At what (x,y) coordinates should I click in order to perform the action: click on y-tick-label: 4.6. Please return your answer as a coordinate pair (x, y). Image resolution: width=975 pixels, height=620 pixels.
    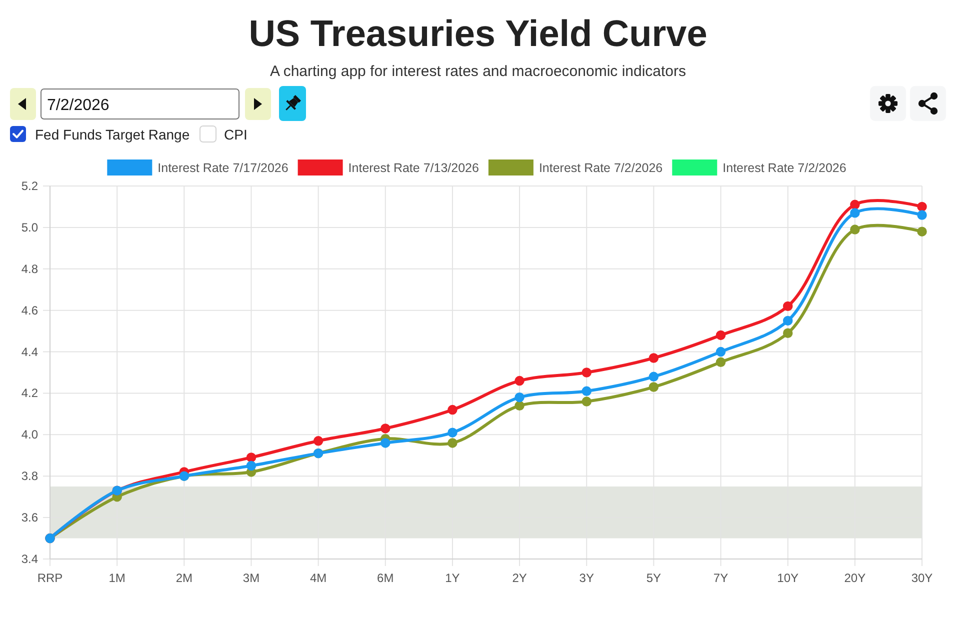
    Looking at the image, I should click on (29, 310).